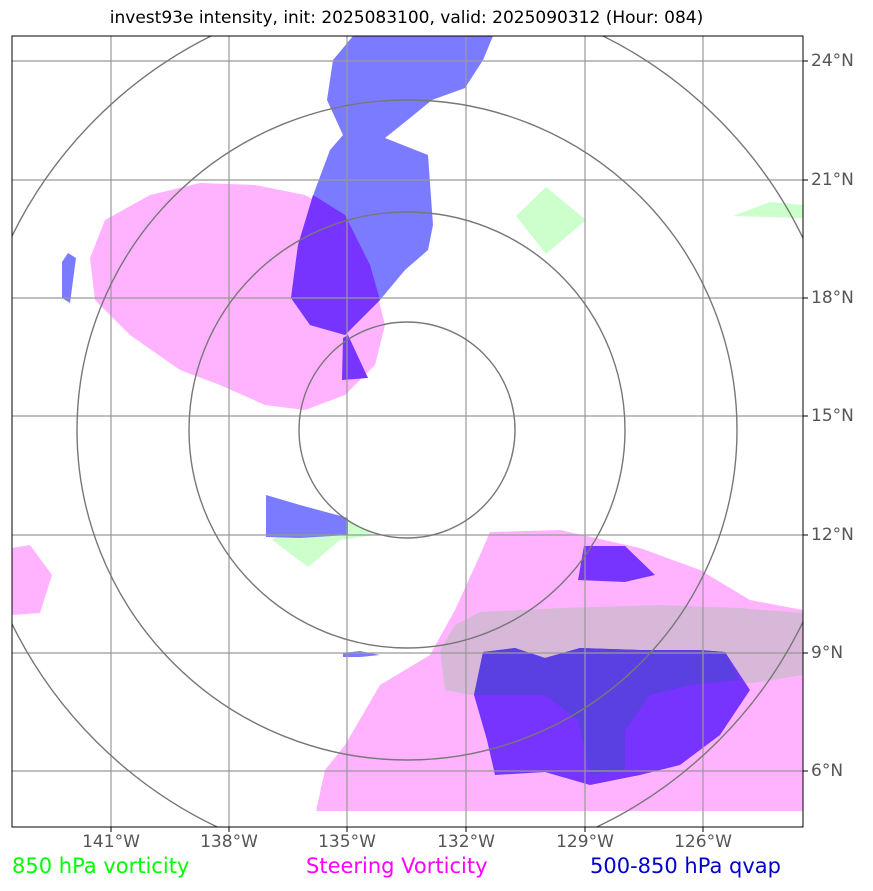 Image resolution: width=873 pixels, height=891 pixels. I want to click on lon-label: 141°W, so click(111, 842).